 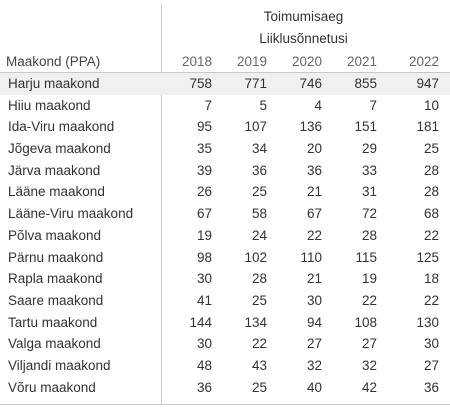 What do you see at coordinates (314, 365) in the screenshot?
I see `table-cell: 32` at bounding box center [314, 365].